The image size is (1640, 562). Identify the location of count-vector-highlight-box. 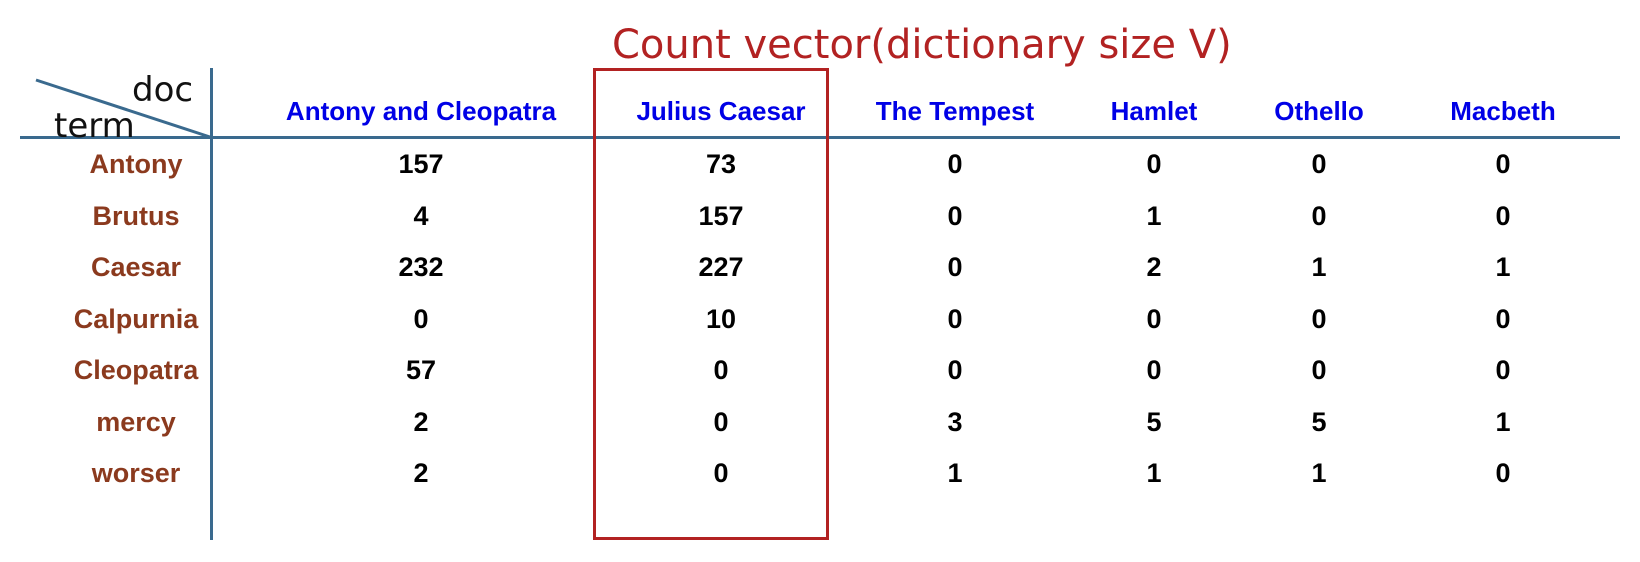
(711, 304).